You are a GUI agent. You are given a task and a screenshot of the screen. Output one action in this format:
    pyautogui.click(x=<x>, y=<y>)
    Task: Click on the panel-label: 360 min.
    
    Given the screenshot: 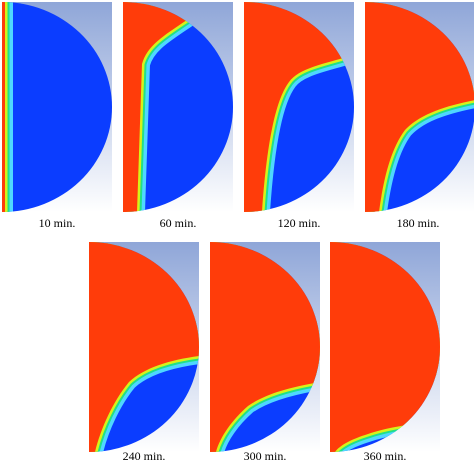 What is the action you would take?
    pyautogui.click(x=385, y=456)
    